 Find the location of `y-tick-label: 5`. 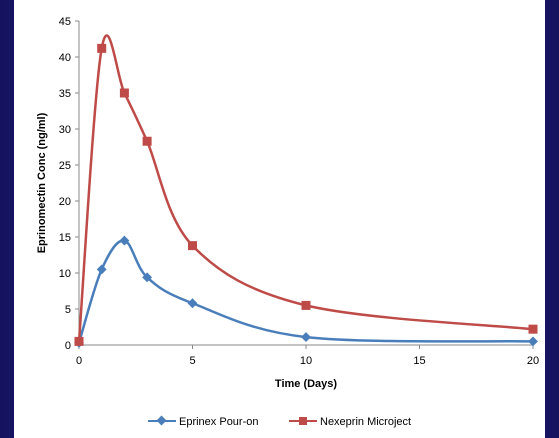

y-tick-label: 5 is located at coordinates (68, 310).